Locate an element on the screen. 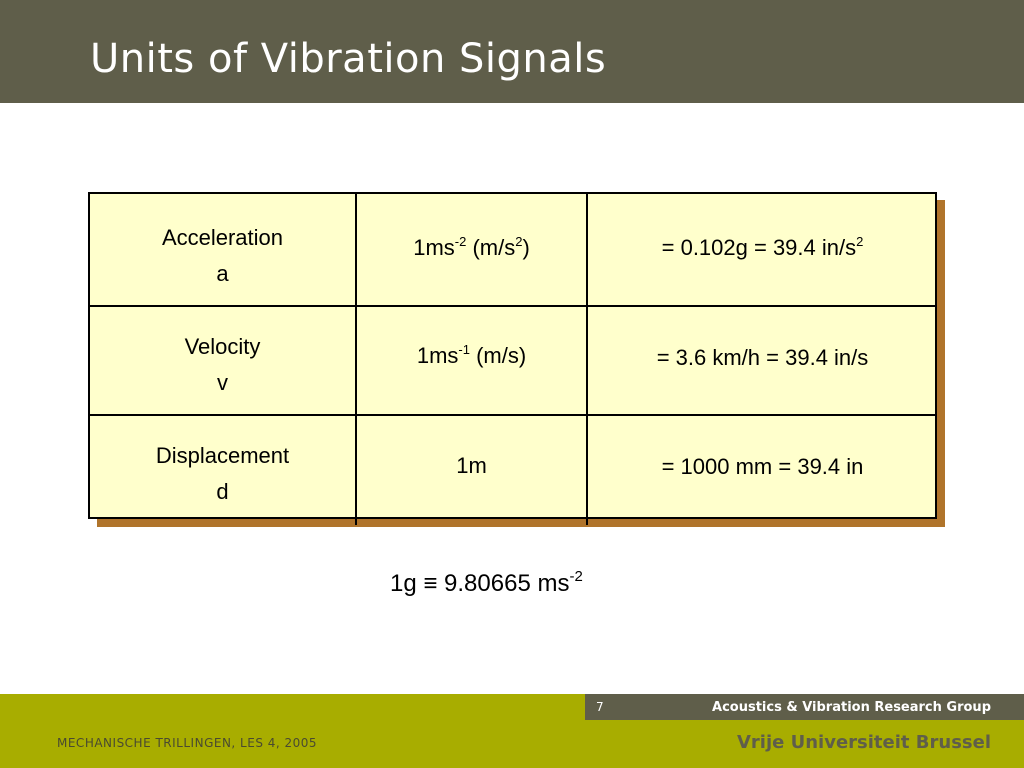  table-cell-quantity: Velocity v is located at coordinates (222, 365).